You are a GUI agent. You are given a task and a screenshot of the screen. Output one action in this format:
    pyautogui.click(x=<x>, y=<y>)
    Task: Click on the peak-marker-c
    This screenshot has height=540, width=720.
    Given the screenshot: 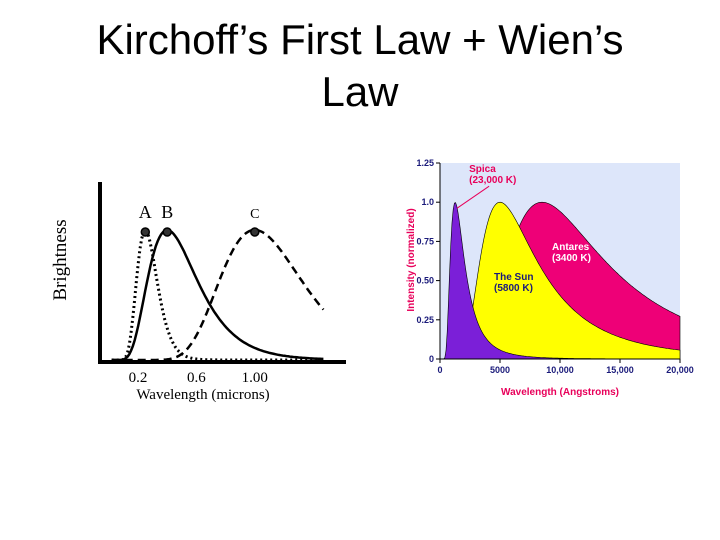 What is the action you would take?
    pyautogui.click(x=255, y=232)
    